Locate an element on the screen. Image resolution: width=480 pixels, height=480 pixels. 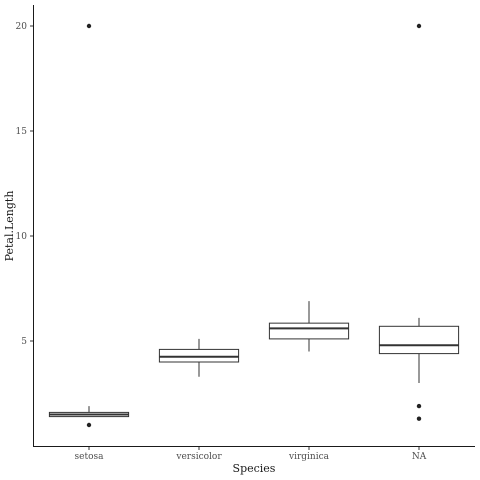
box-setosa is located at coordinates (89, 225).